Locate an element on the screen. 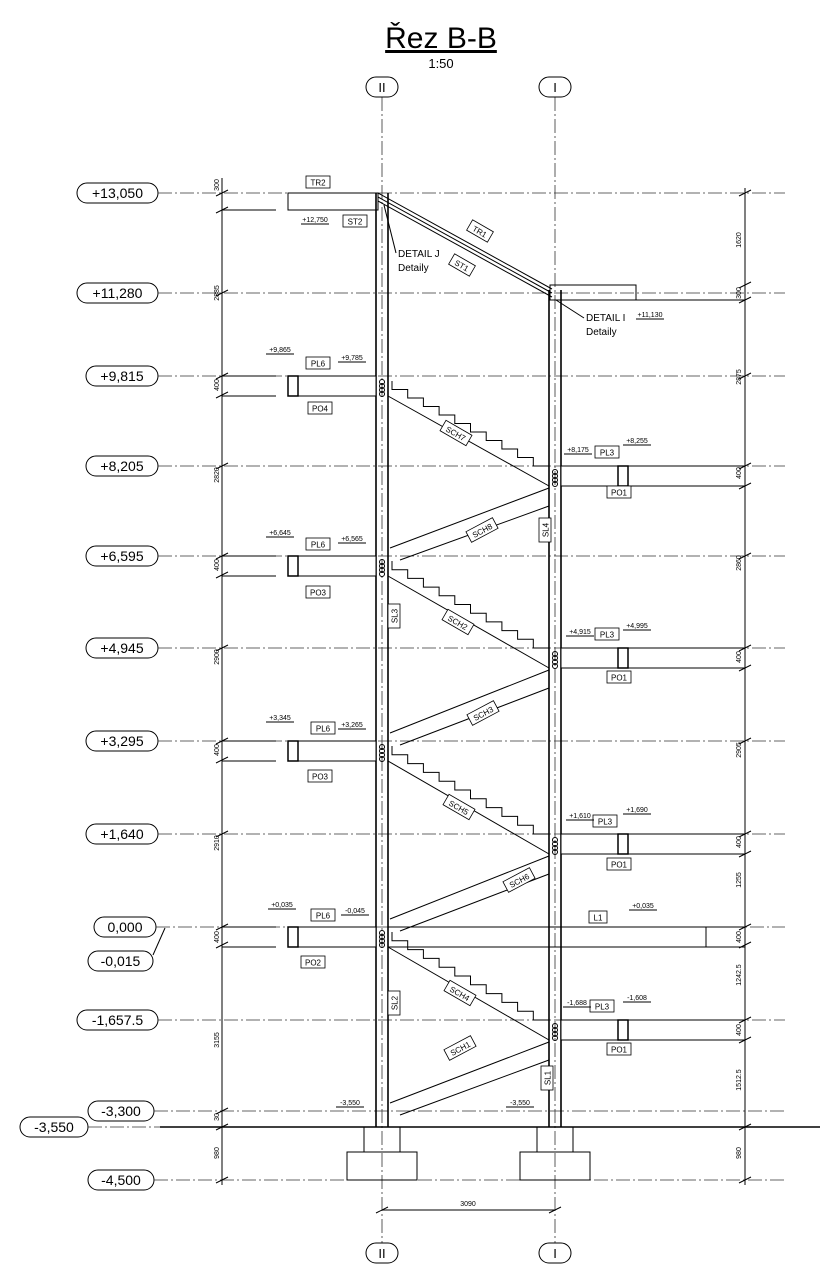  level-label: +1,640 is located at coordinates (121, 834).